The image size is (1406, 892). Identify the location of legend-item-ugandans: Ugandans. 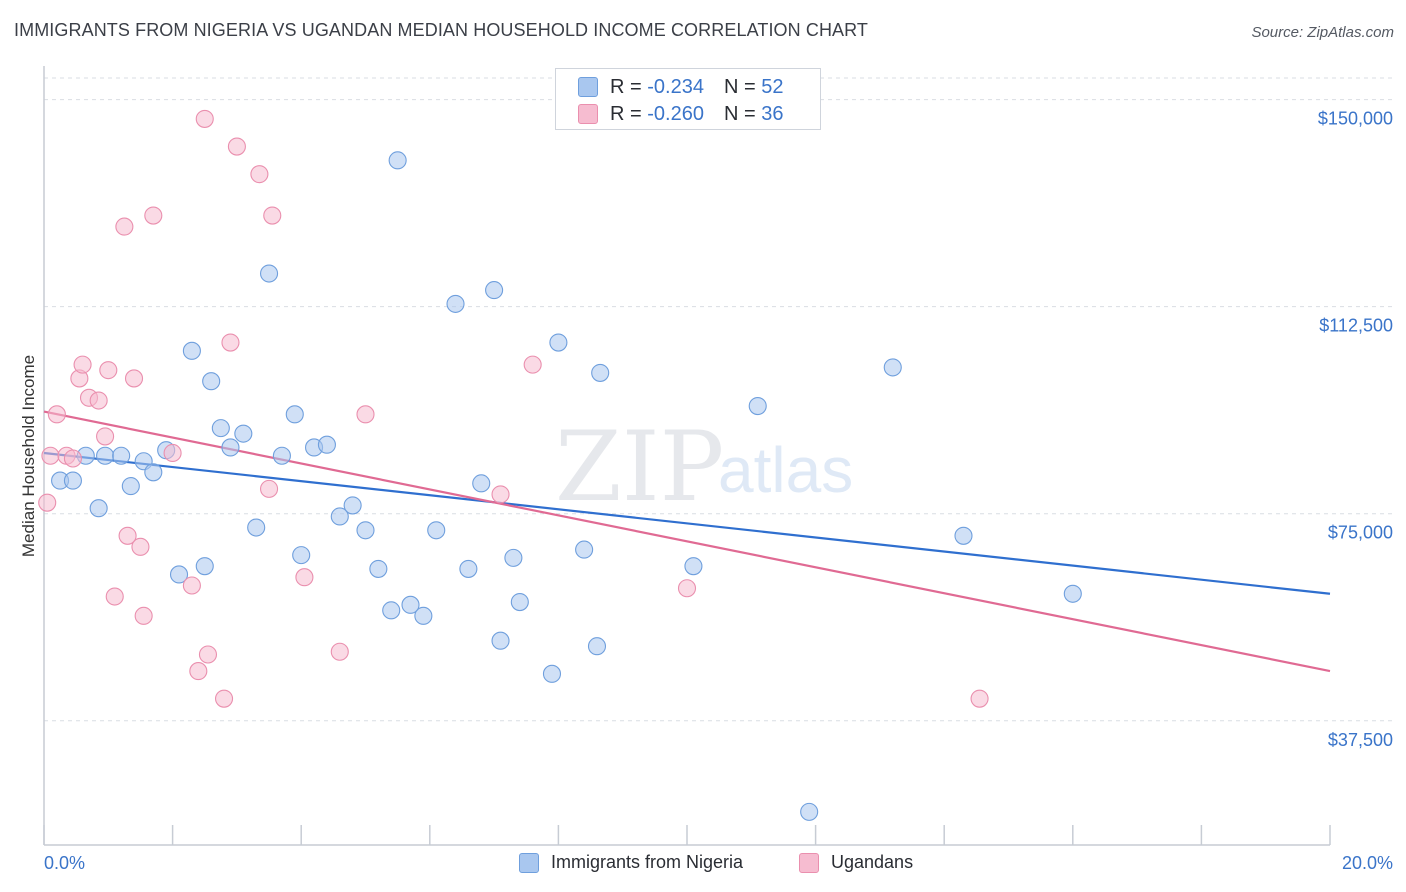
(856, 862).